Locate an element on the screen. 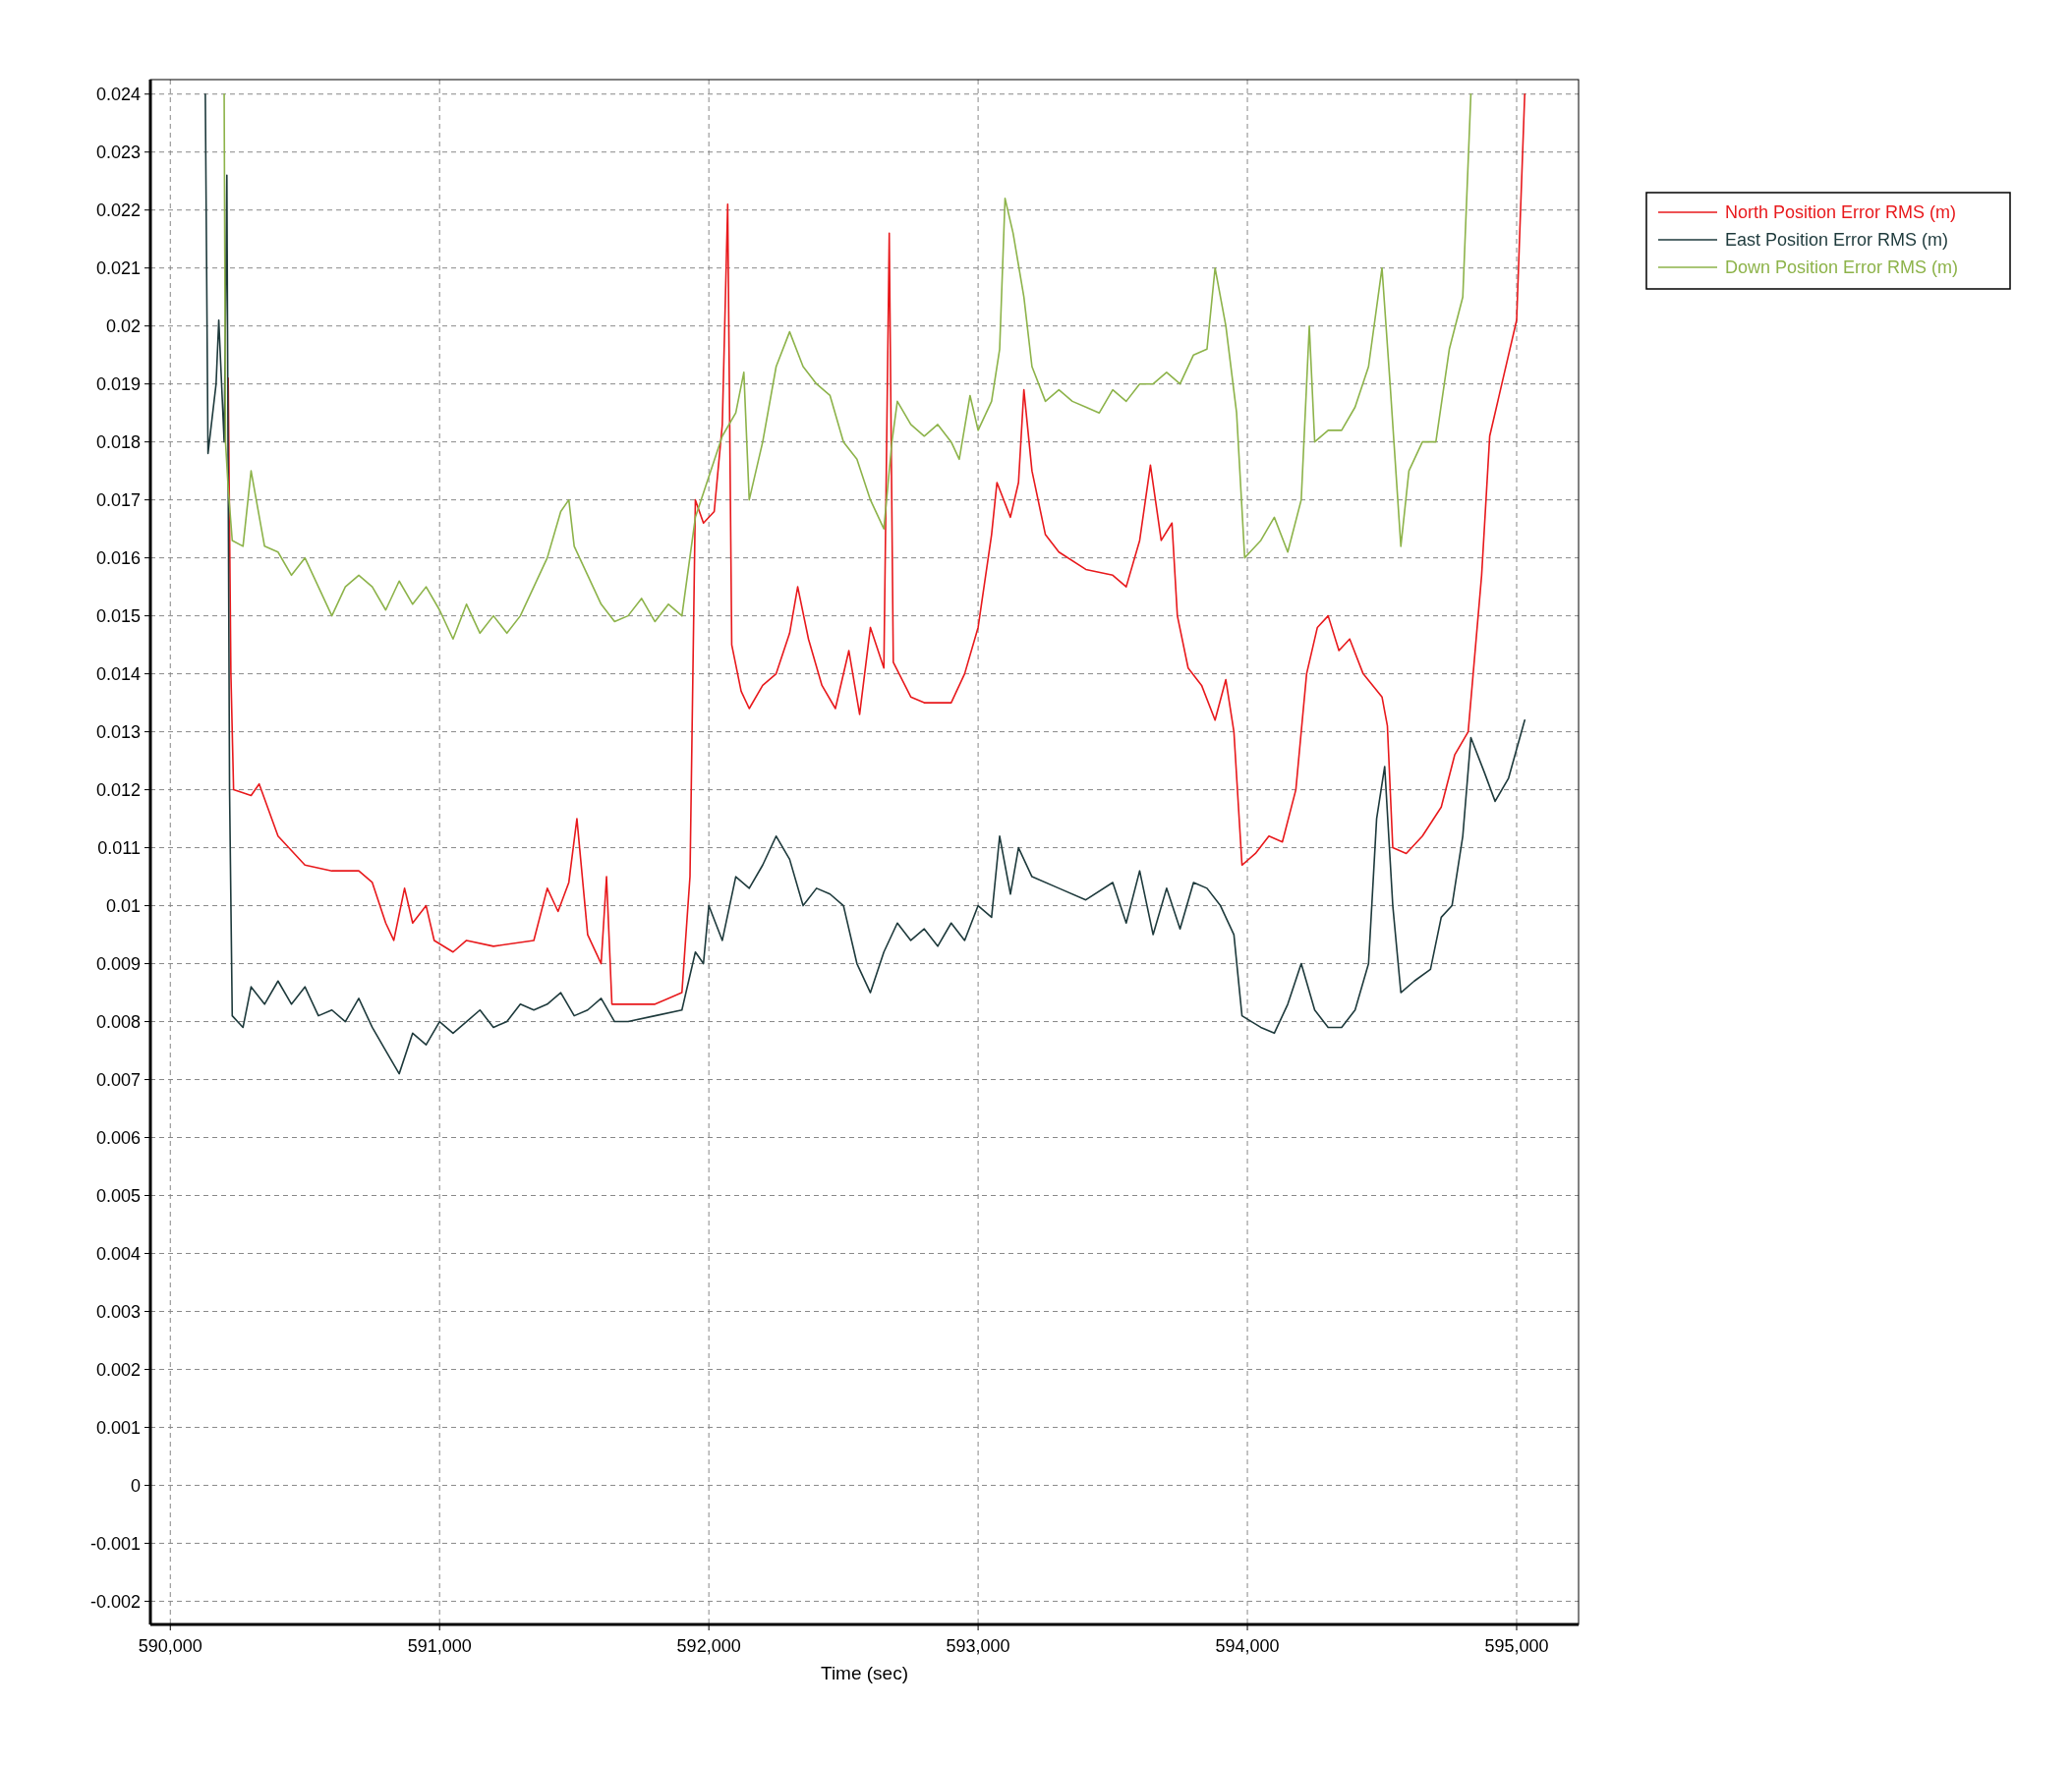  legend-label: North Position Error RMS (m) is located at coordinates (1841, 212).